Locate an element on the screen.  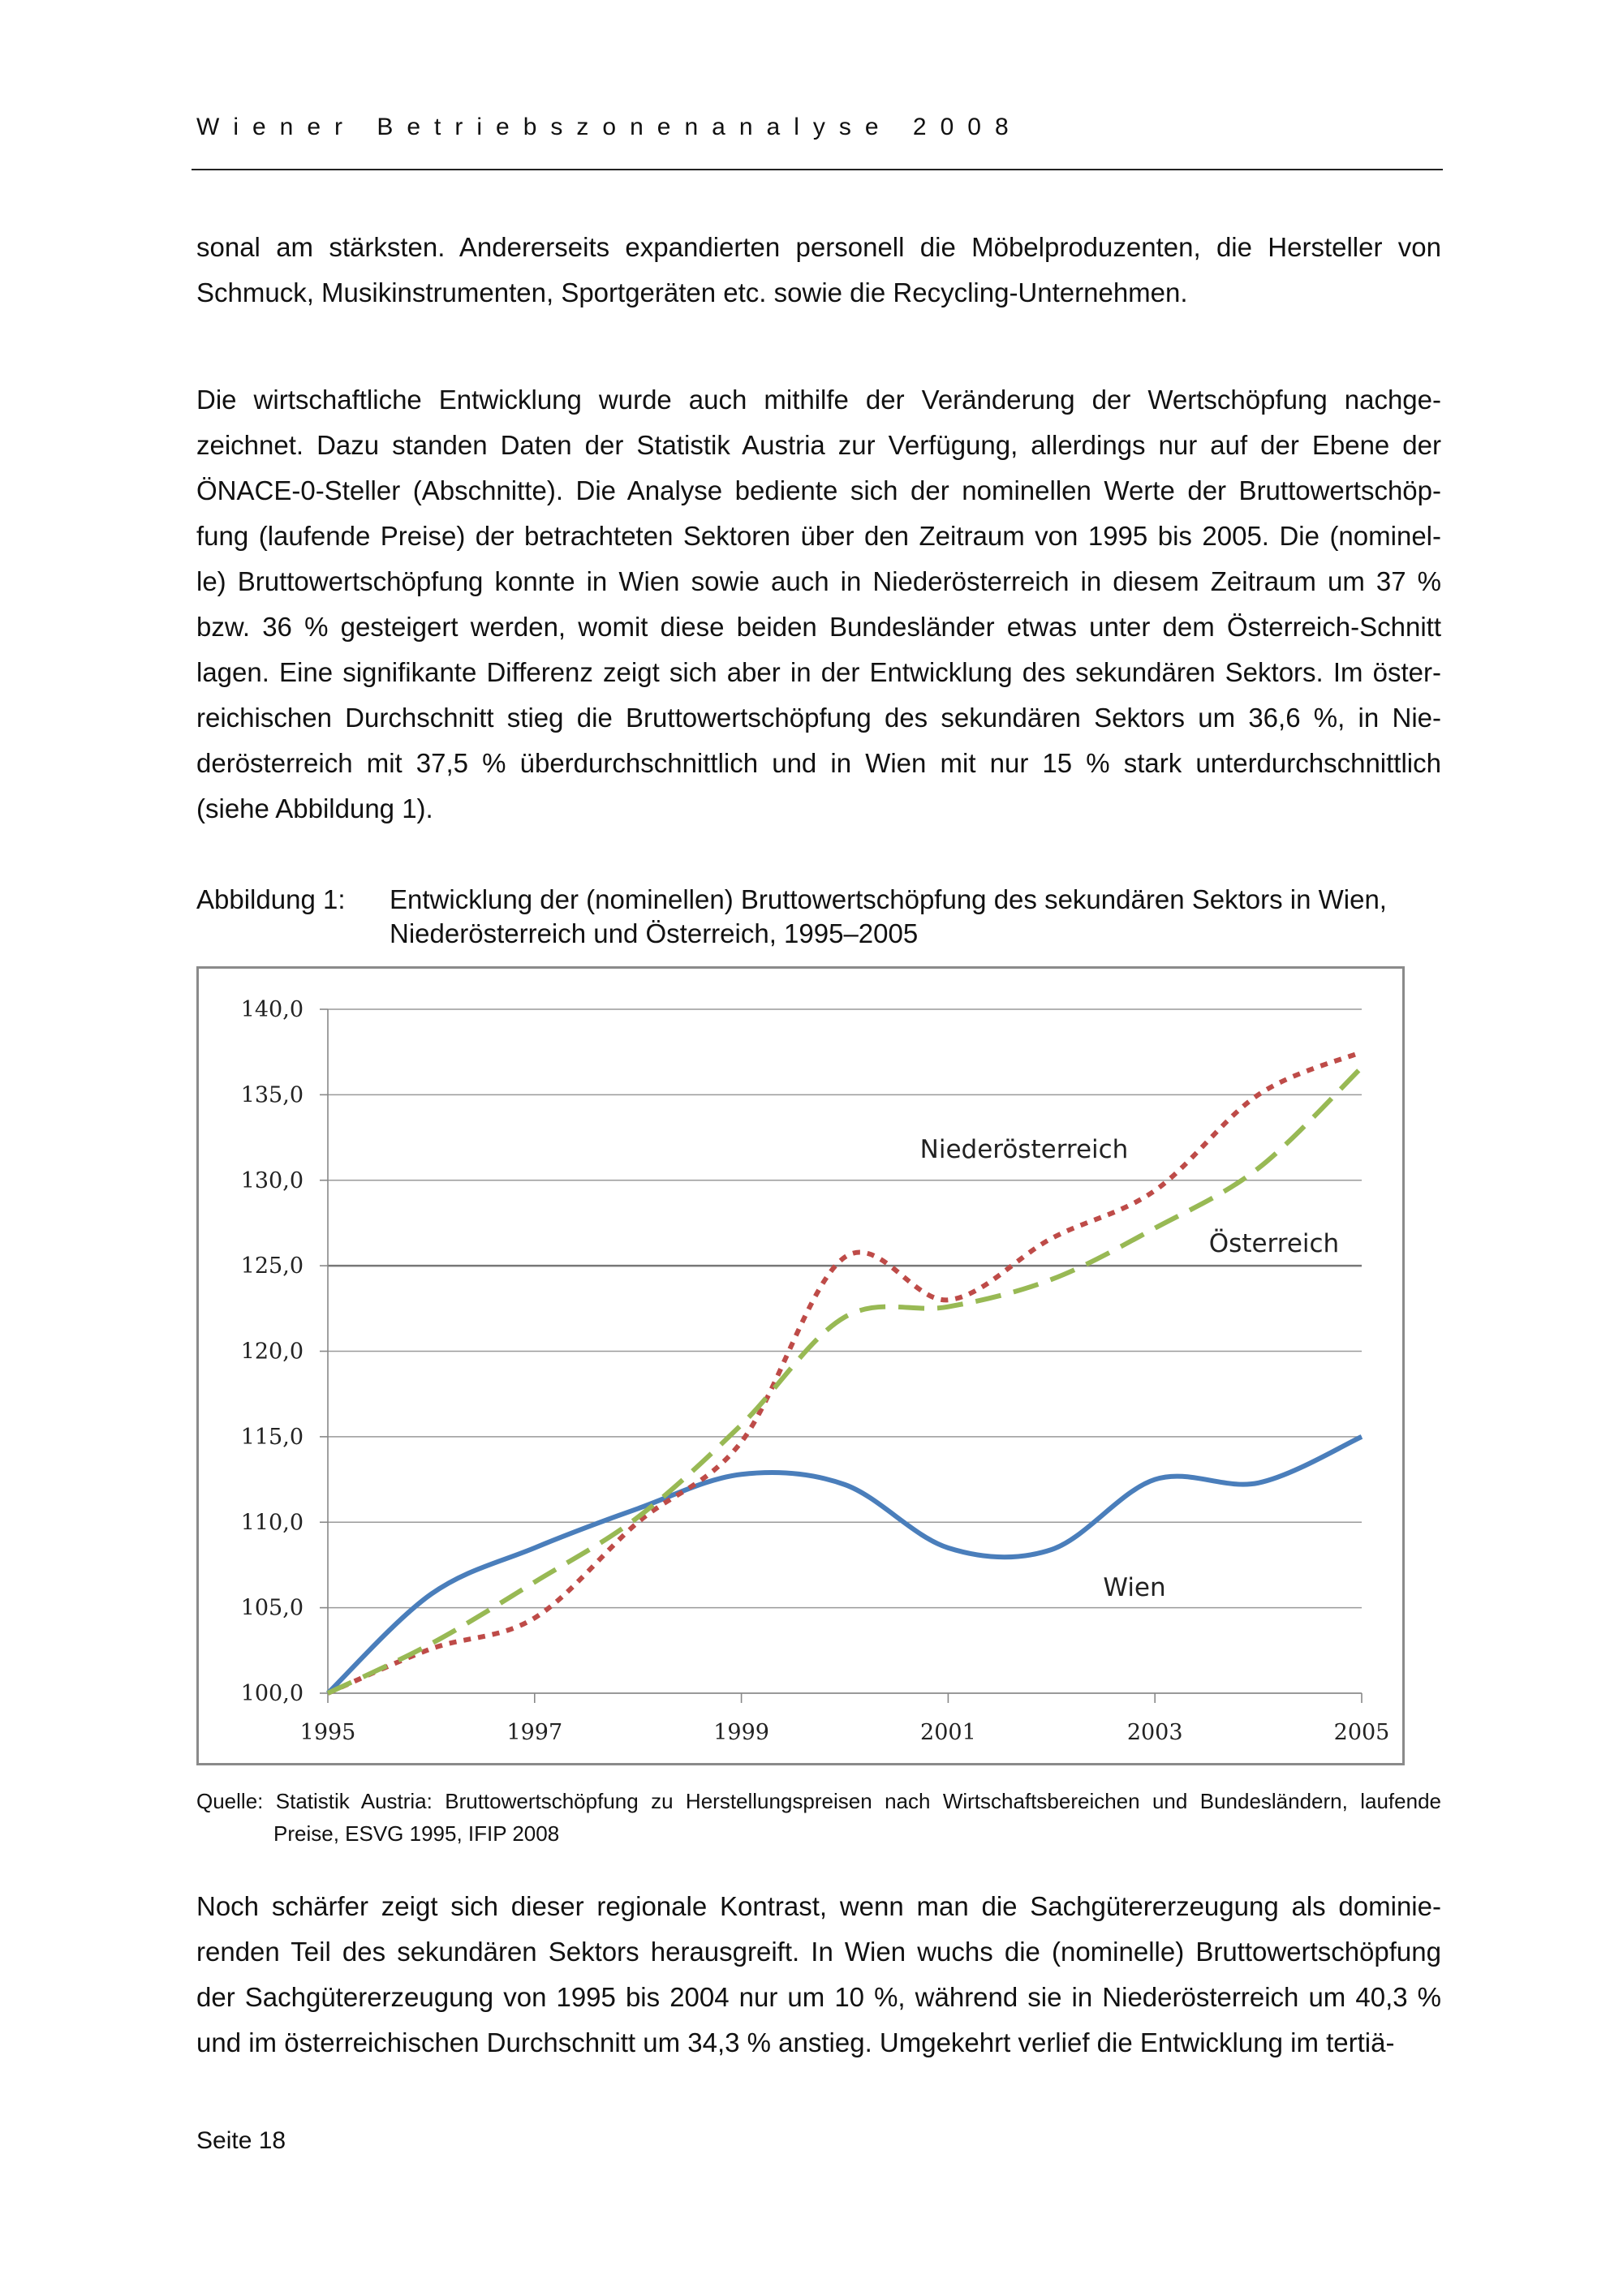
series-label: Österreich is located at coordinates (1274, 1243).